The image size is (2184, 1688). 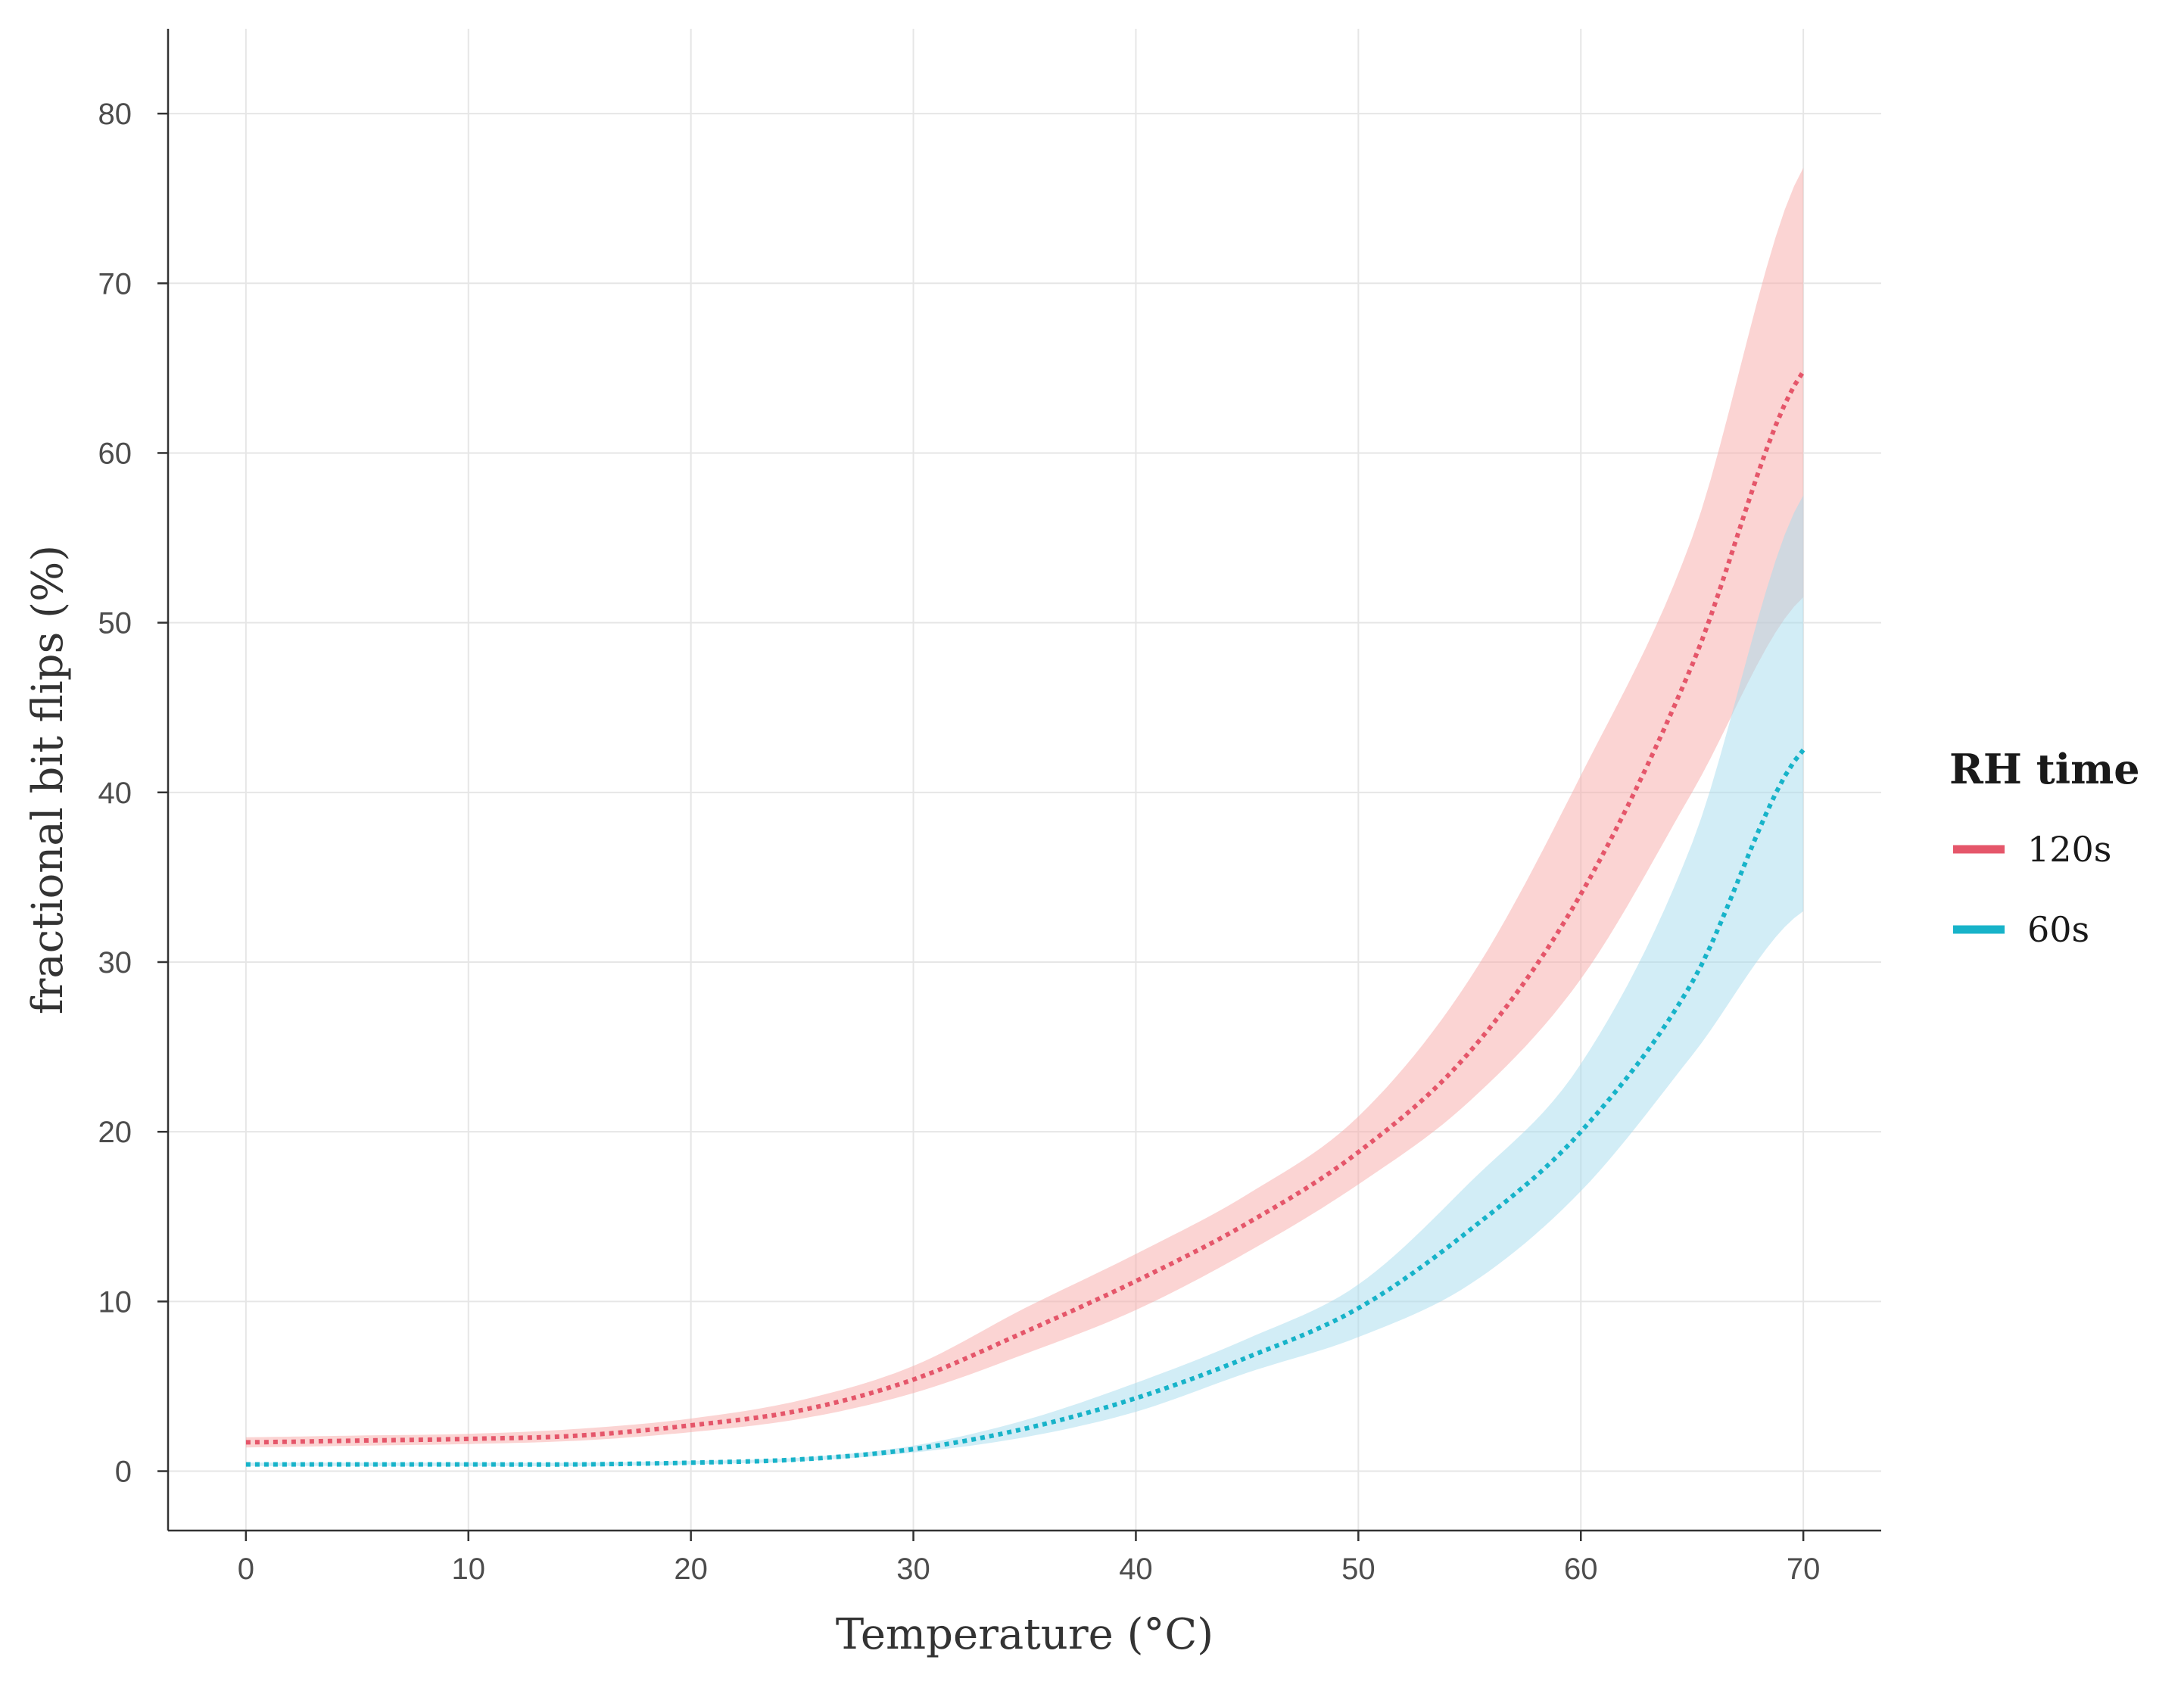 I want to click on x-tick-label: 40, so click(x=1136, y=1569).